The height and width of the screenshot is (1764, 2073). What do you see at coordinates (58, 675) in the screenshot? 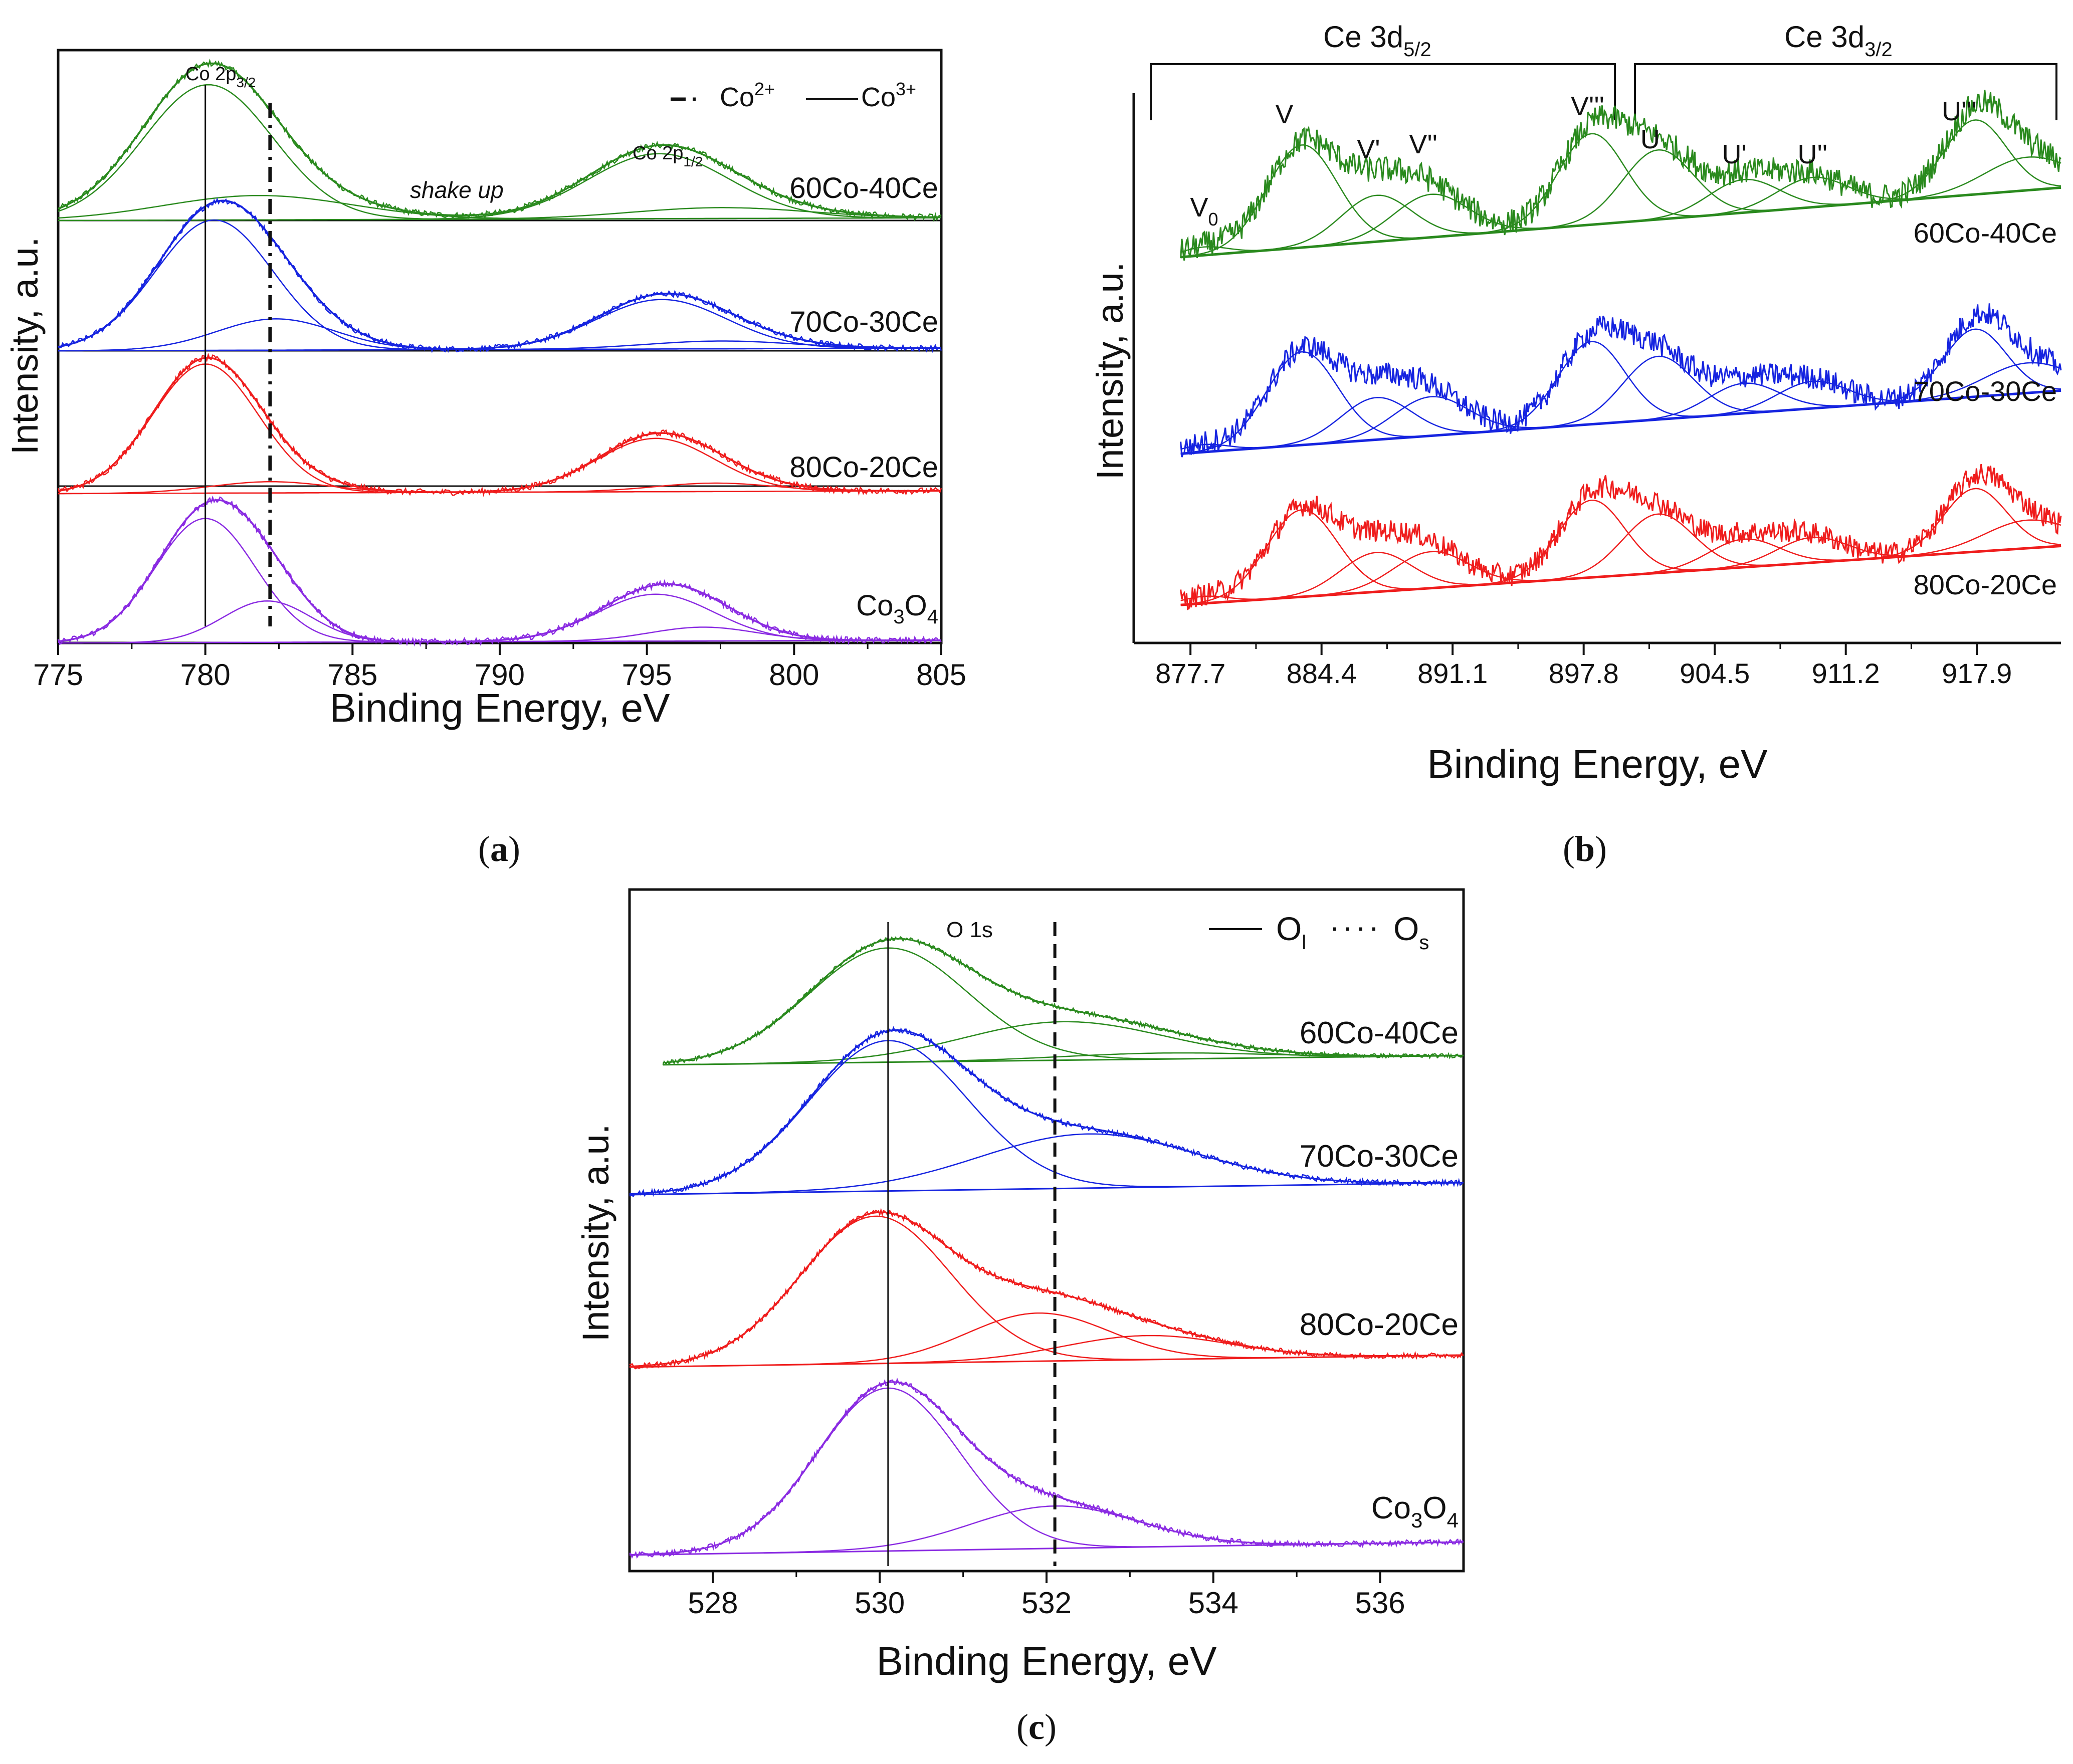
I see `panel-a-tick-label-0: 775` at bounding box center [58, 675].